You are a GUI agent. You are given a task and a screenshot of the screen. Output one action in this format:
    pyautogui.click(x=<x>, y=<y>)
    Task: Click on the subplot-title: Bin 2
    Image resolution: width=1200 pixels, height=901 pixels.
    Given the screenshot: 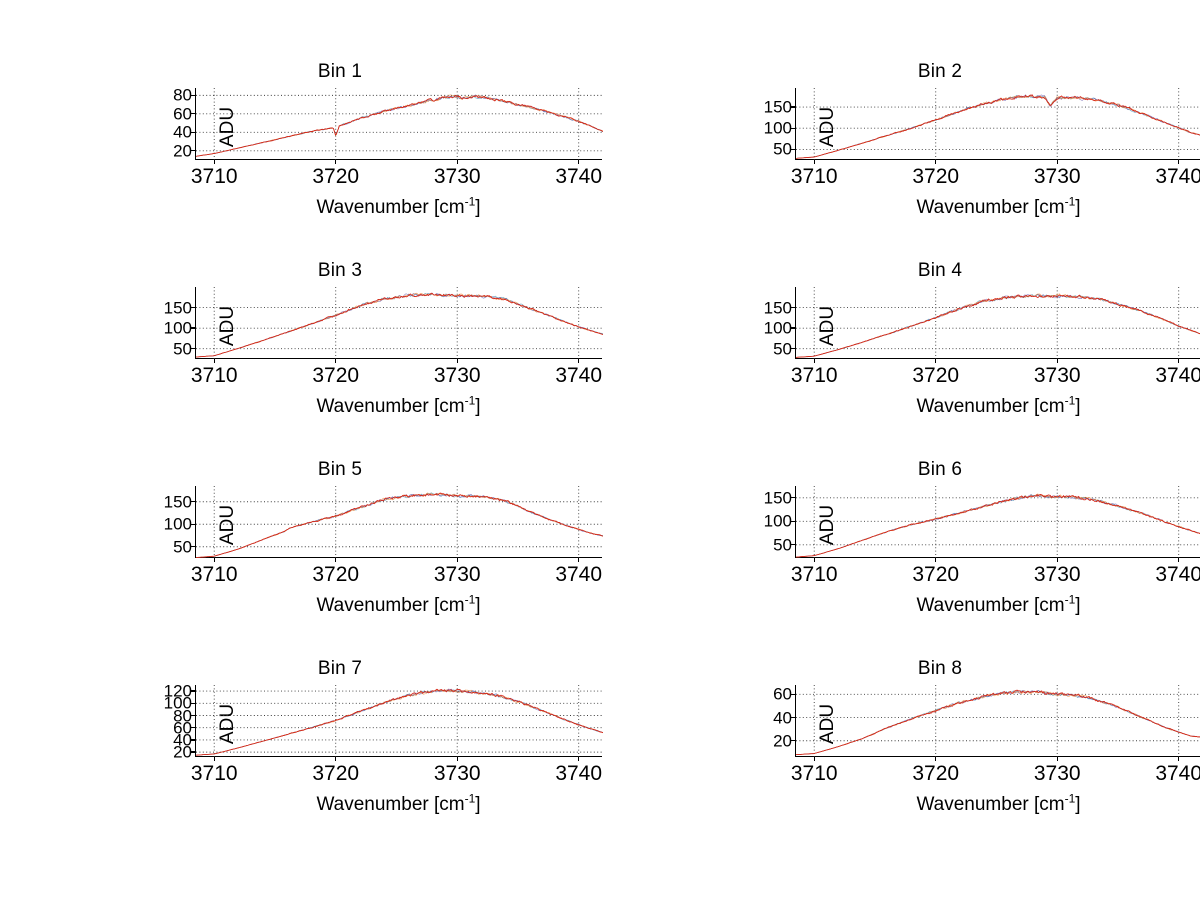 What is the action you would take?
    pyautogui.click(x=940, y=71)
    